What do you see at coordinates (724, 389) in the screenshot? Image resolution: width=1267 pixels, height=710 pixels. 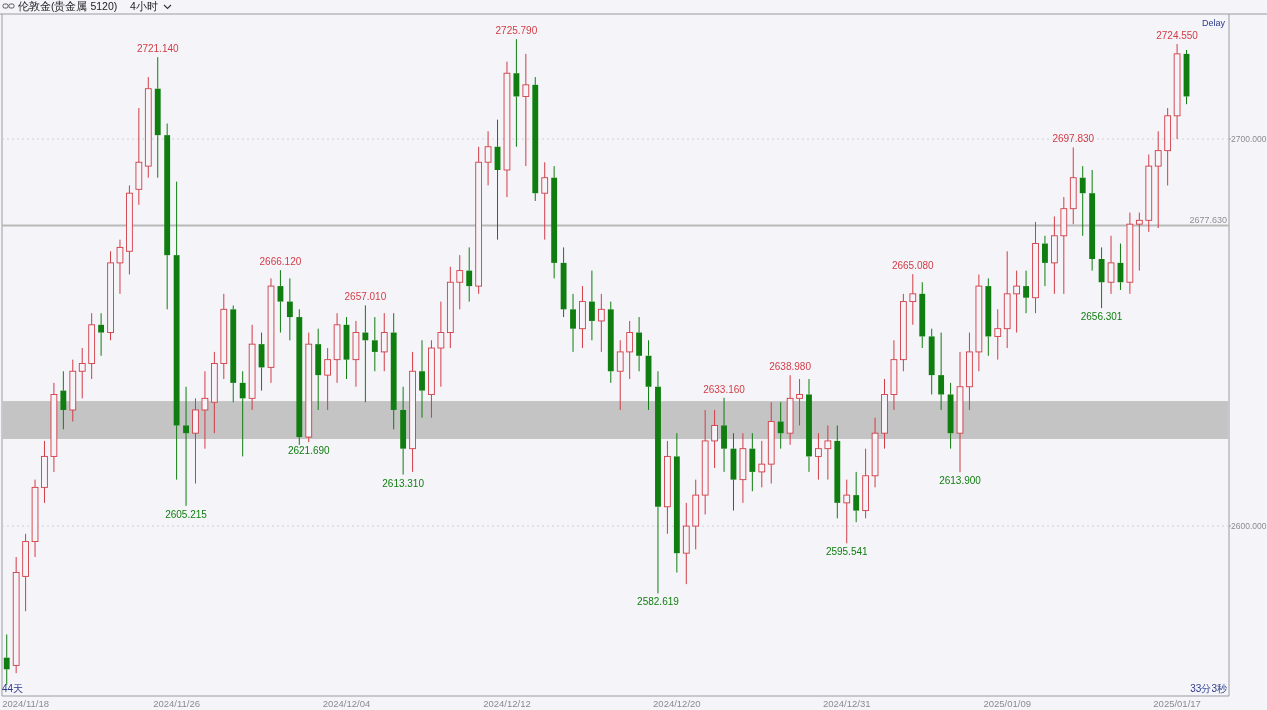 I see `annotation: 2633.160` at bounding box center [724, 389].